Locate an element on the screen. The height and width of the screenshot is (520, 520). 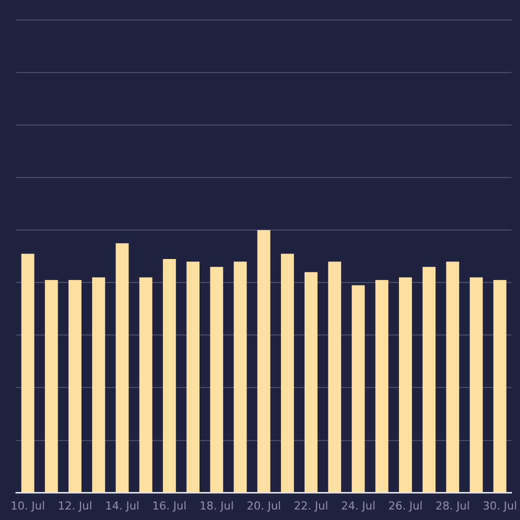
x-tick-label: 18. Jul is located at coordinates (216, 505).